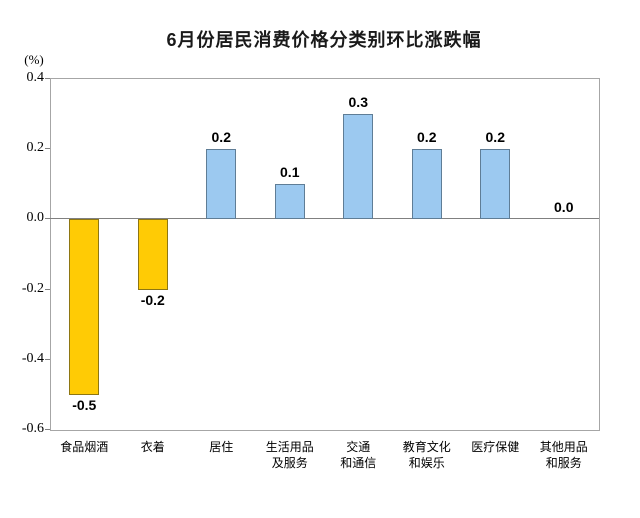 The height and width of the screenshot is (518, 640). I want to click on x-category-label-8: 其他用品 和服务, so click(563, 455).